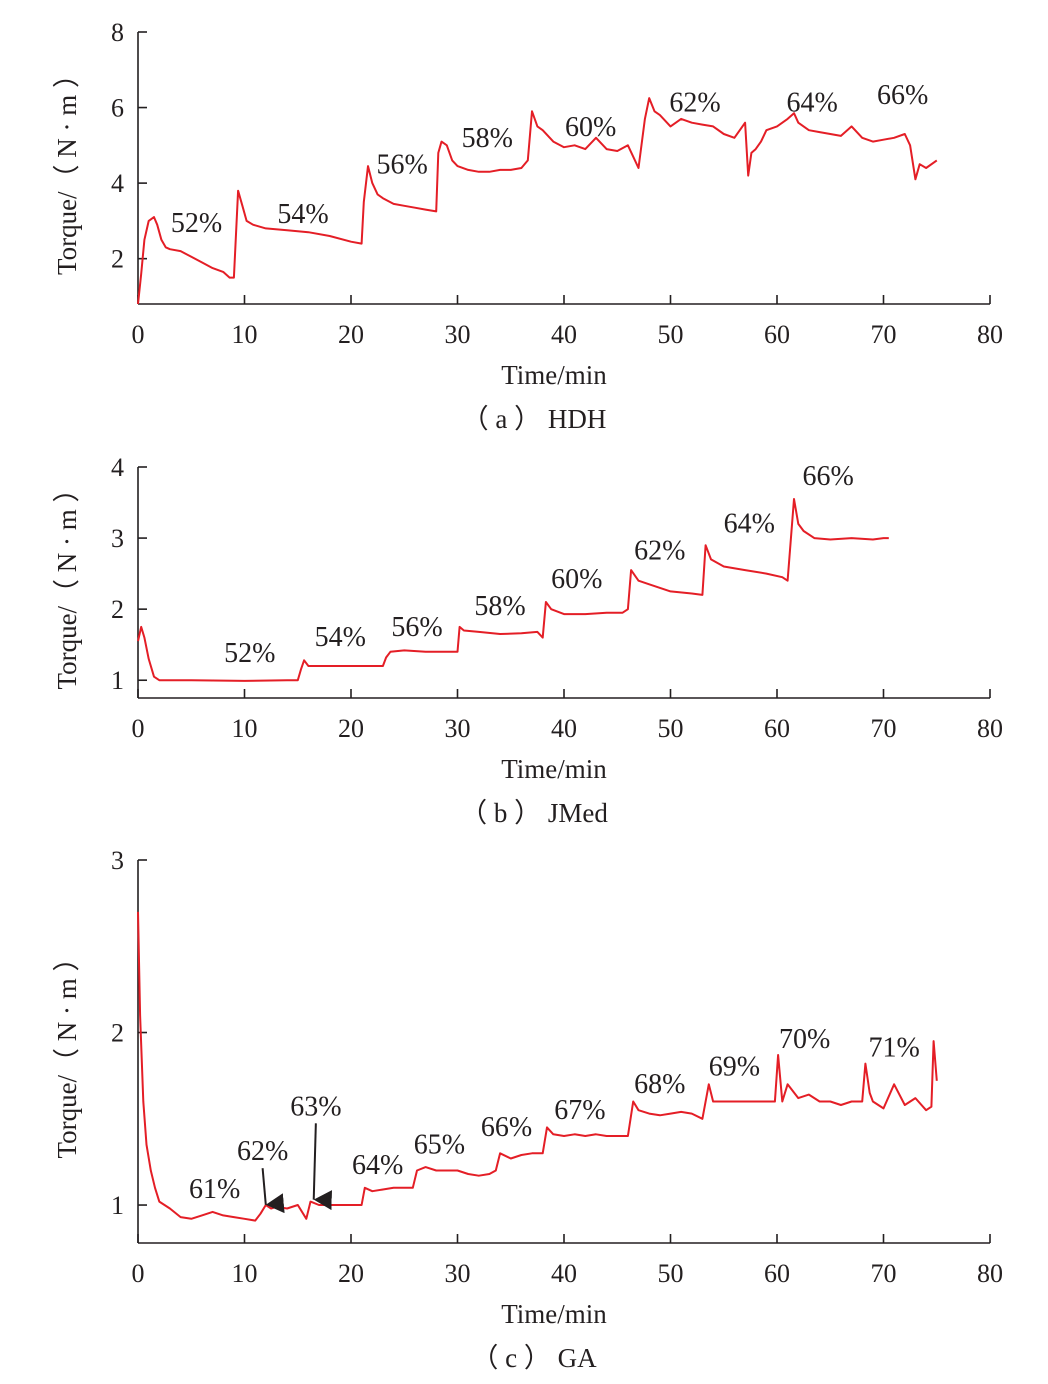  What do you see at coordinates (893, 1048) in the screenshot?
I see `step-annotation: 71%` at bounding box center [893, 1048].